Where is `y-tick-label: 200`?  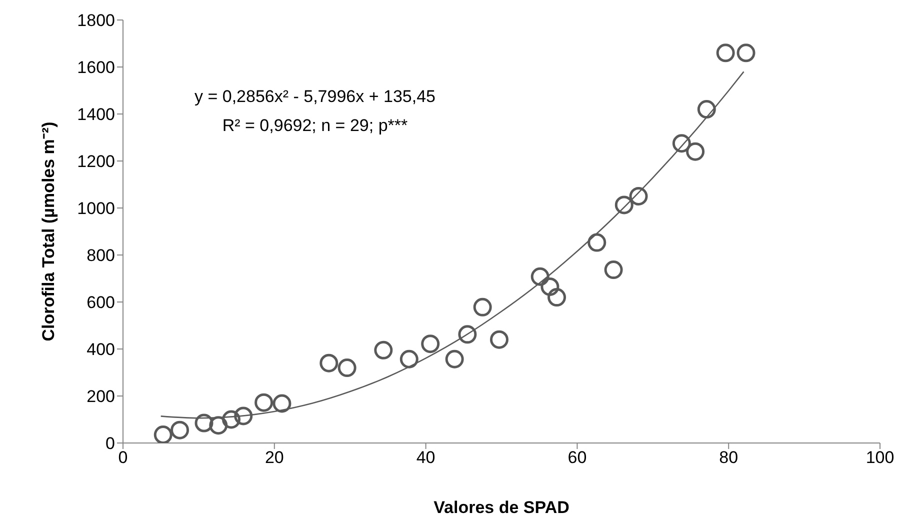
y-tick-label: 200 is located at coordinates (100, 396).